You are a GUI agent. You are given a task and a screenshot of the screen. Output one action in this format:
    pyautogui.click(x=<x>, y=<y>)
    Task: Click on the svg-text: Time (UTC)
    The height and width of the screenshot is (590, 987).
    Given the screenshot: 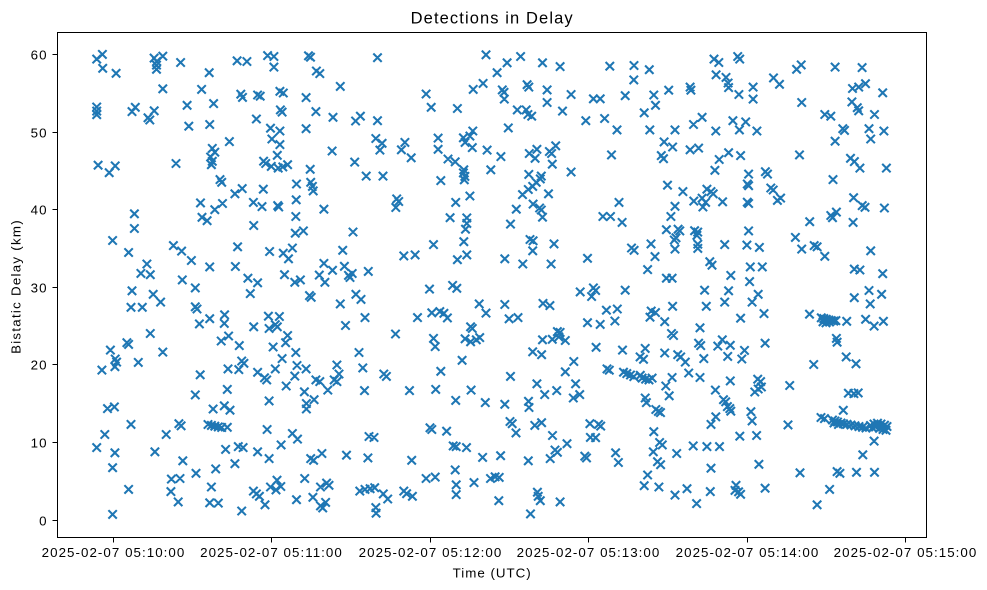 What is the action you would take?
    pyautogui.click(x=492, y=573)
    